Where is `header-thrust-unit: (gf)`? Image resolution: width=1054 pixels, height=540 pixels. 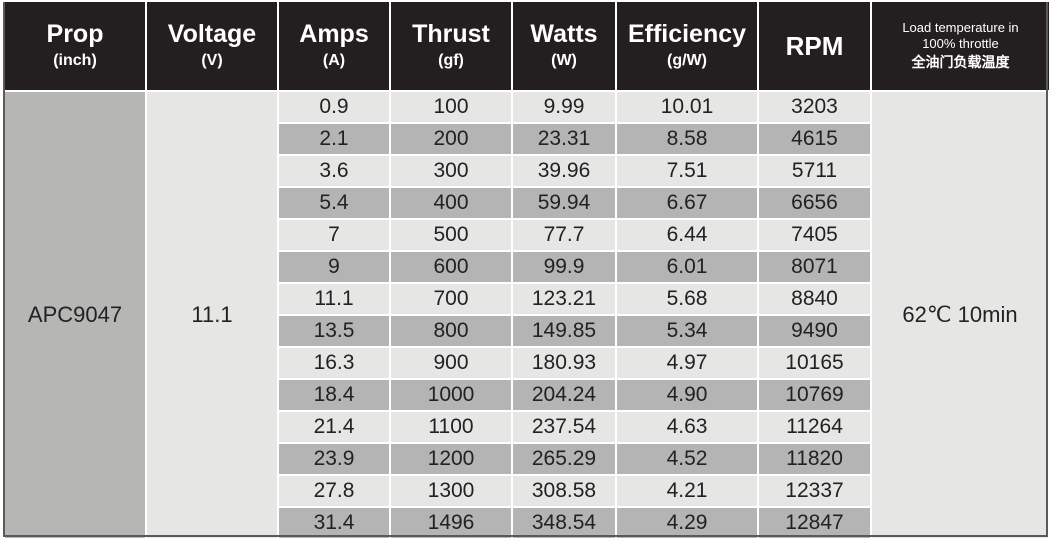
header-thrust-unit: (gf) is located at coordinates (451, 60).